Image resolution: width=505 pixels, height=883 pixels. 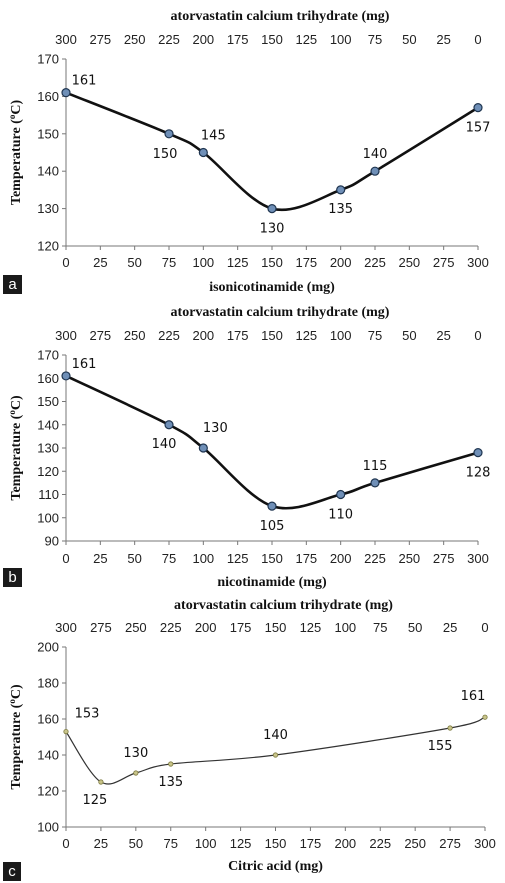 What do you see at coordinates (340, 209) in the screenshot?
I see `data-label: 135` at bounding box center [340, 209].